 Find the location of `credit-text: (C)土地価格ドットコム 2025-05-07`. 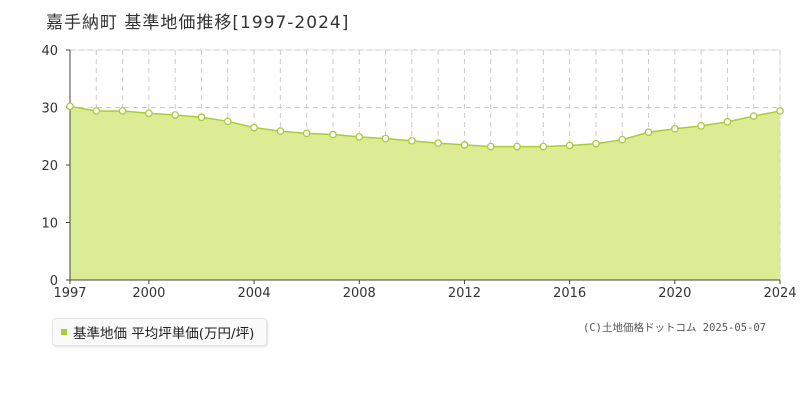

credit-text: (C)土地価格ドットコム 2025-05-07 is located at coordinates (674, 328).